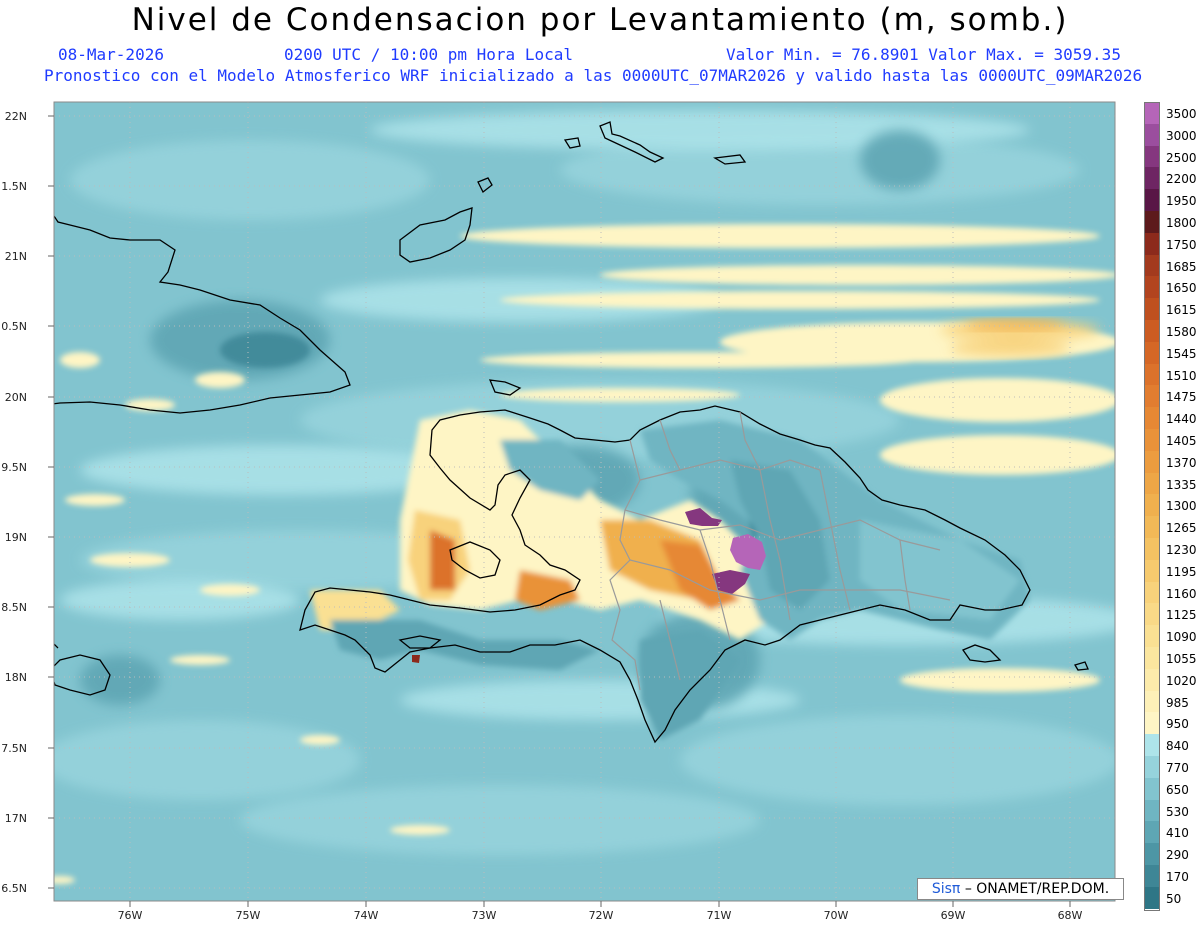 The image size is (1200, 927). I want to click on colorbar-label: 1950, so click(1181, 201).